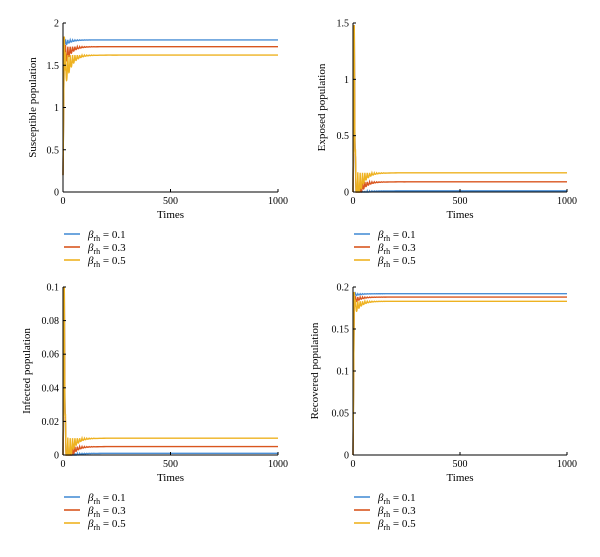 This screenshot has width=600, height=557. Describe the element at coordinates (51, 388) in the screenshot. I see `y-tick-label: 0.04` at that location.